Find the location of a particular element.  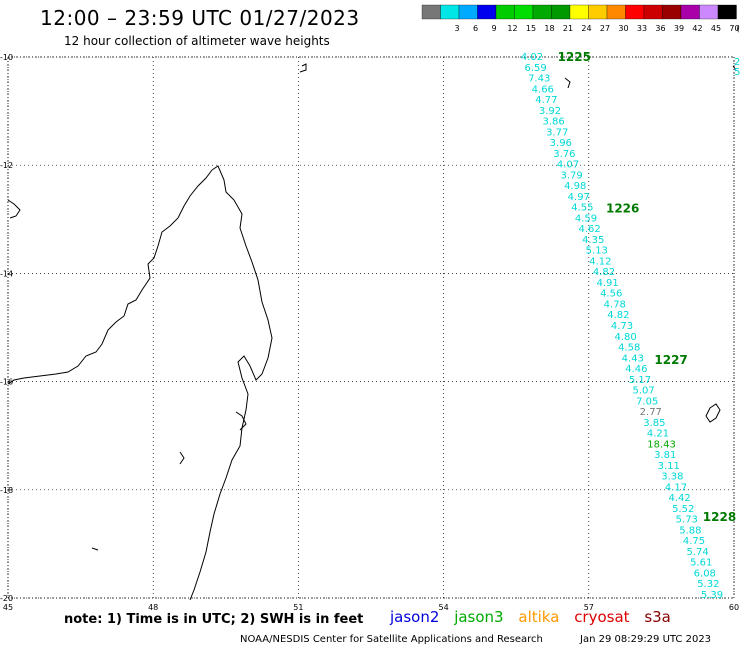

track-value: 4.12 is located at coordinates (600, 261).